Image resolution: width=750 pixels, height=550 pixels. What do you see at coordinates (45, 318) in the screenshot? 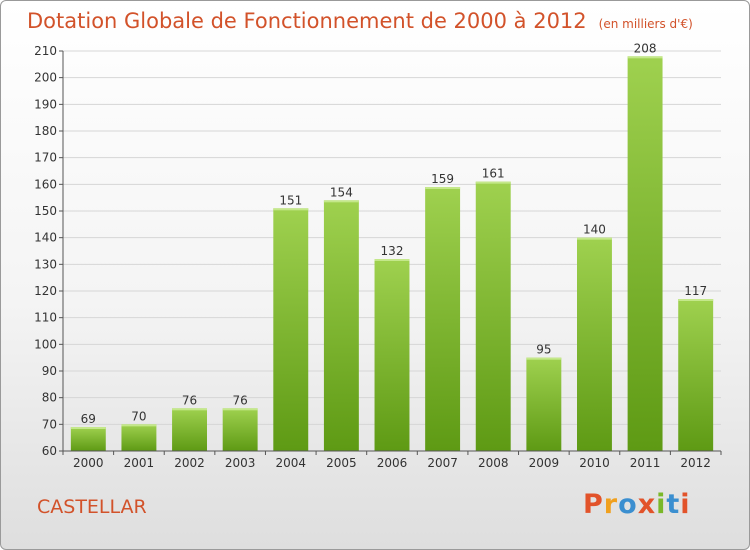
I see `y-tick-label: 110` at bounding box center [45, 318].